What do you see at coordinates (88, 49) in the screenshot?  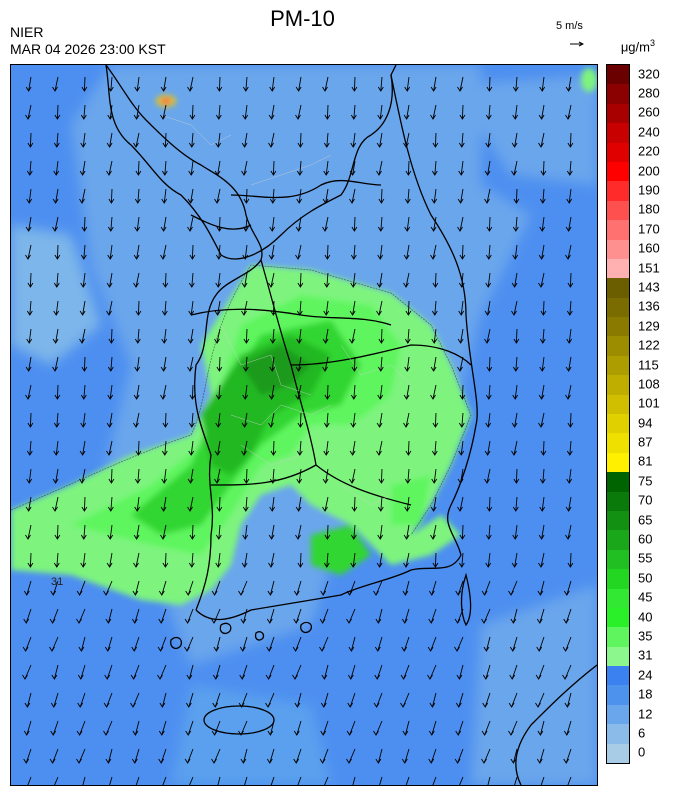 I see `datetime-label: MAR 04 2026 23:00 KST` at bounding box center [88, 49].